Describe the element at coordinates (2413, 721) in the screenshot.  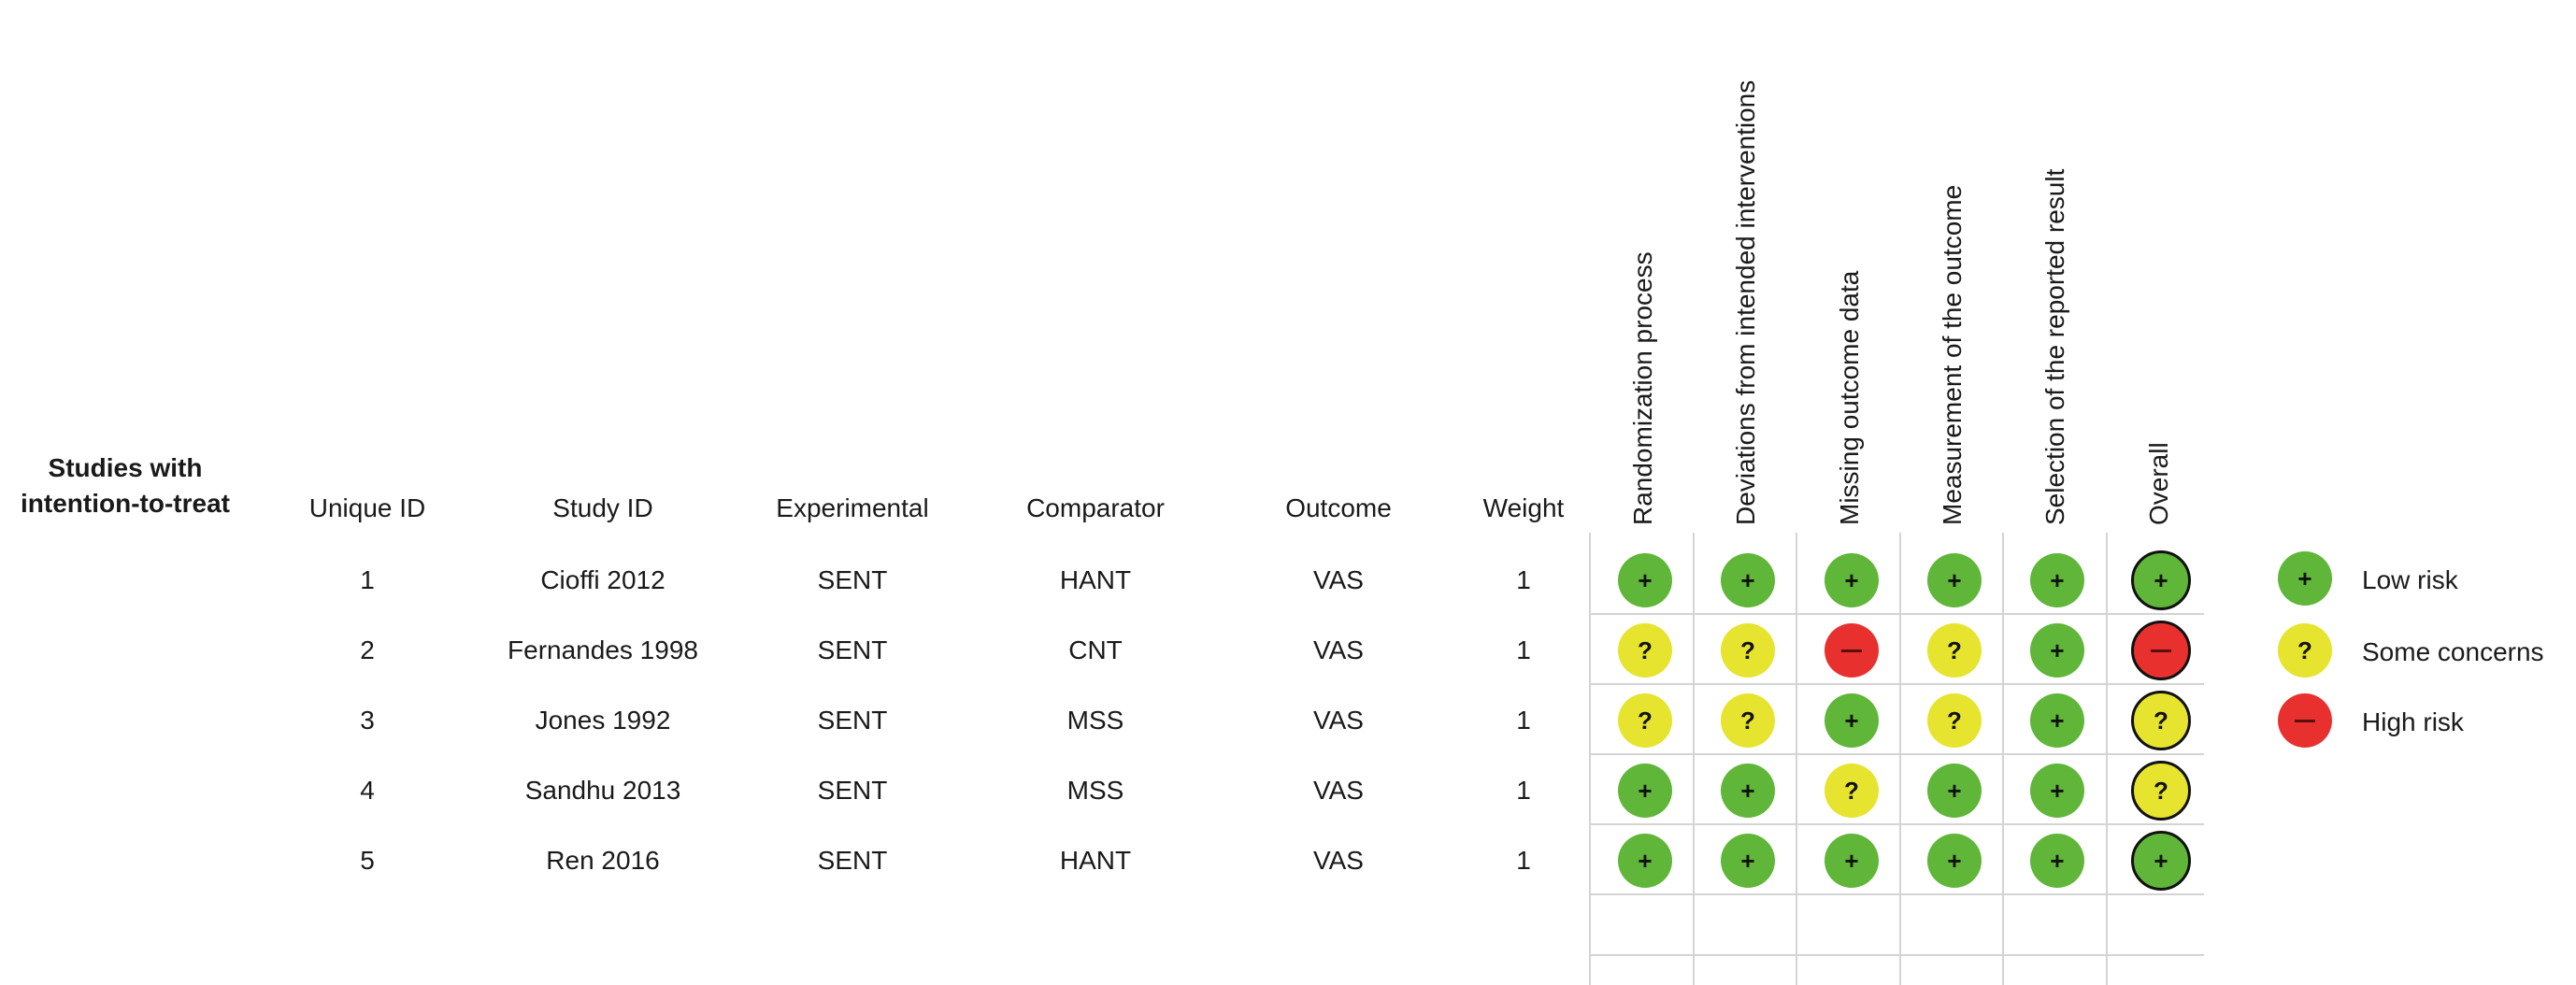
I see `legend-label: High risk` at that location.